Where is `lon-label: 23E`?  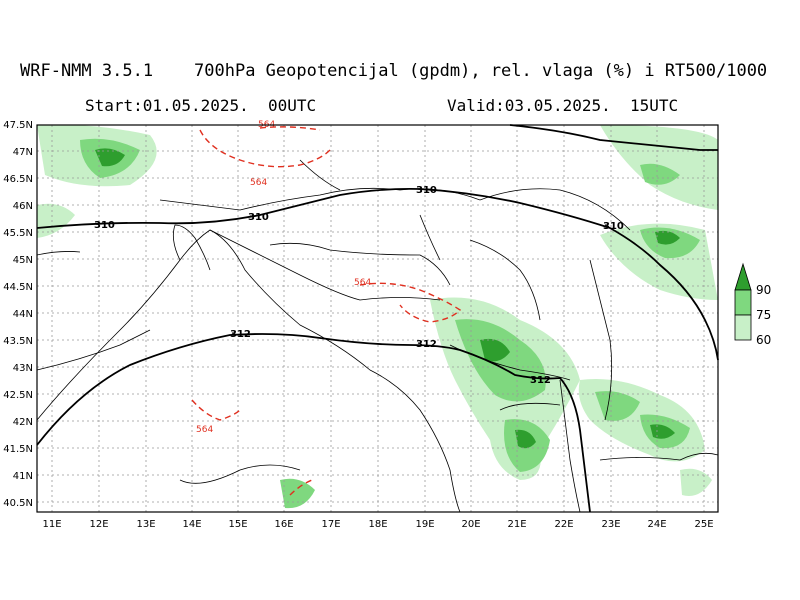 lon-label: 23E is located at coordinates (610, 524).